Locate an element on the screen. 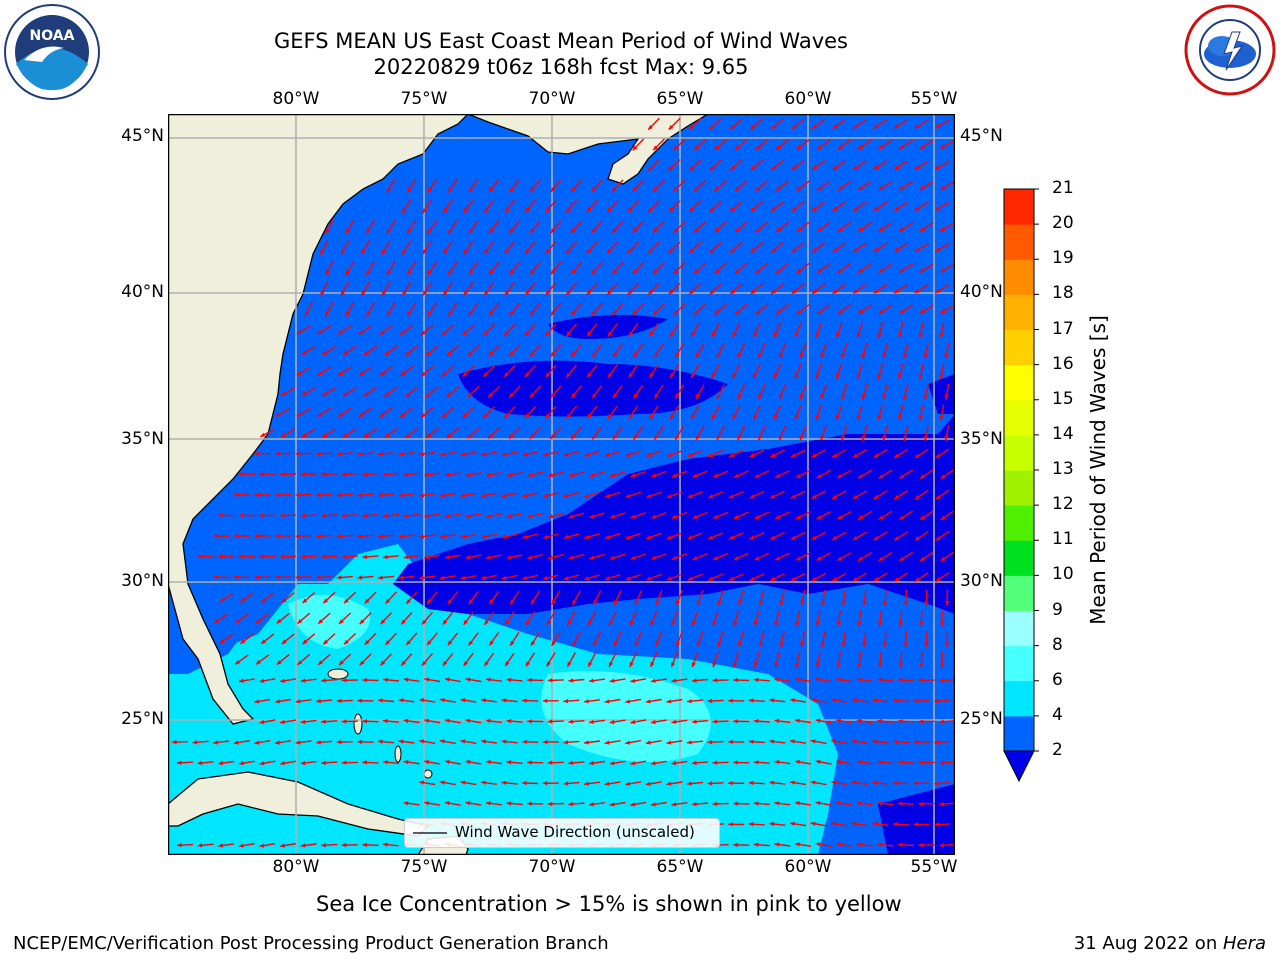 The width and height of the screenshot is (1280, 960). colorbar-tick-label: 9 is located at coordinates (1057, 609).